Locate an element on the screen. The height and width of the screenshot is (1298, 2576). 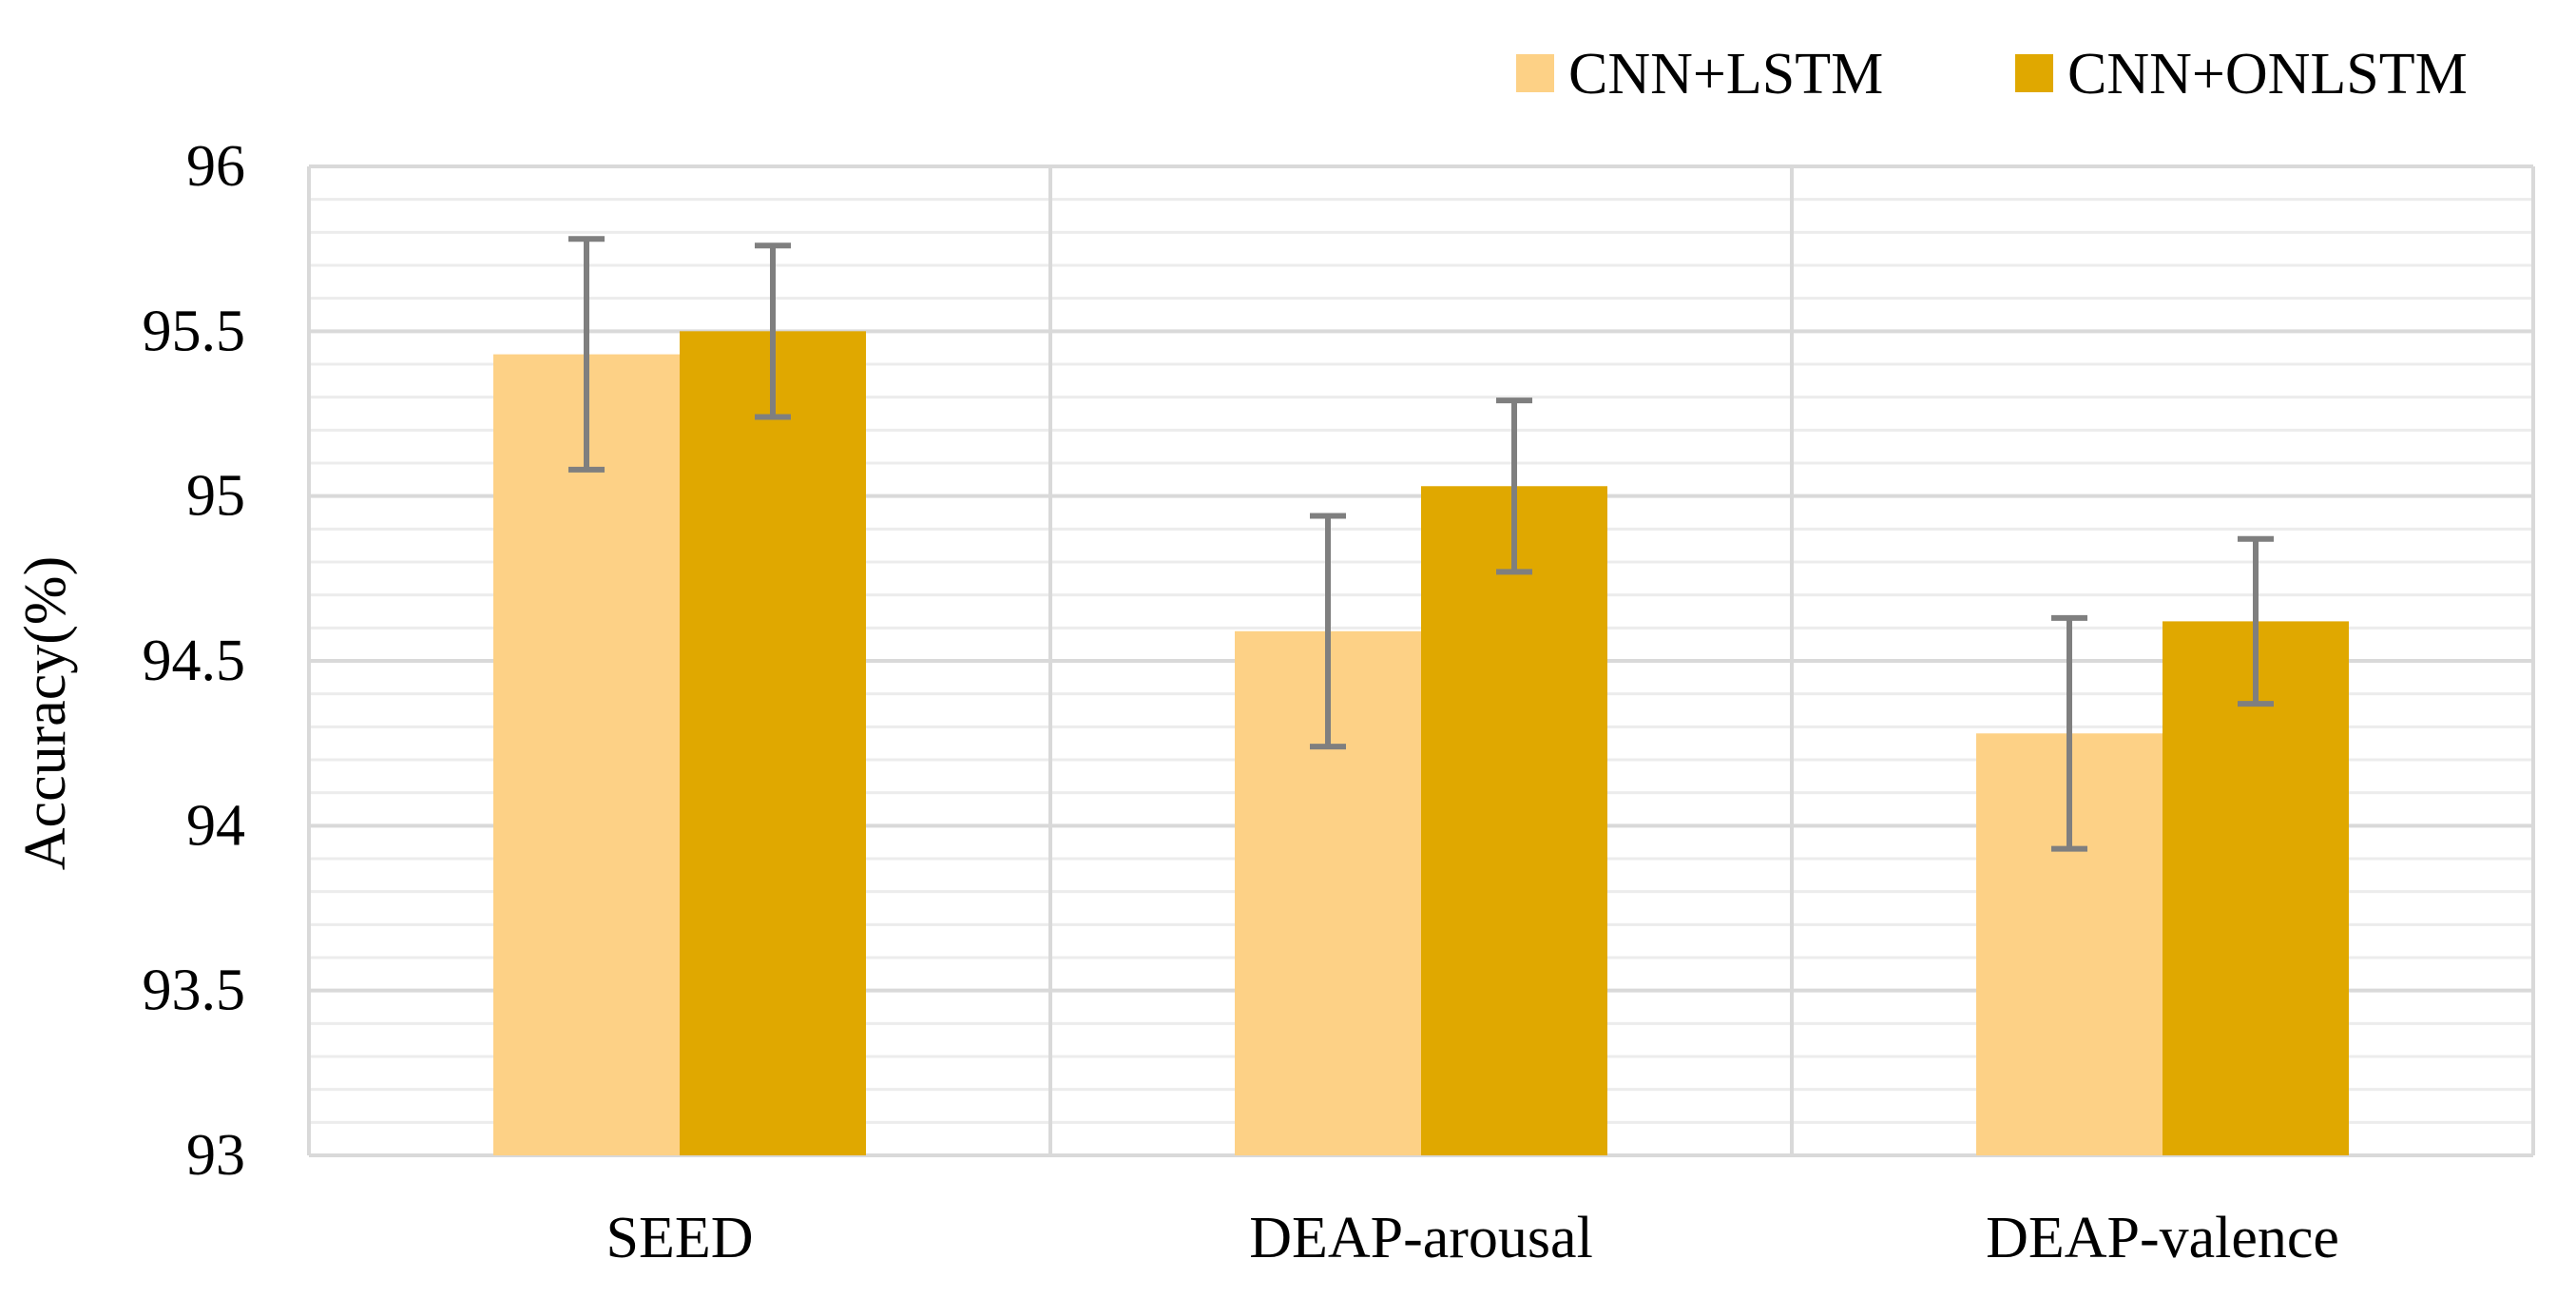
y-tick-label: 93 is located at coordinates (216, 1155).